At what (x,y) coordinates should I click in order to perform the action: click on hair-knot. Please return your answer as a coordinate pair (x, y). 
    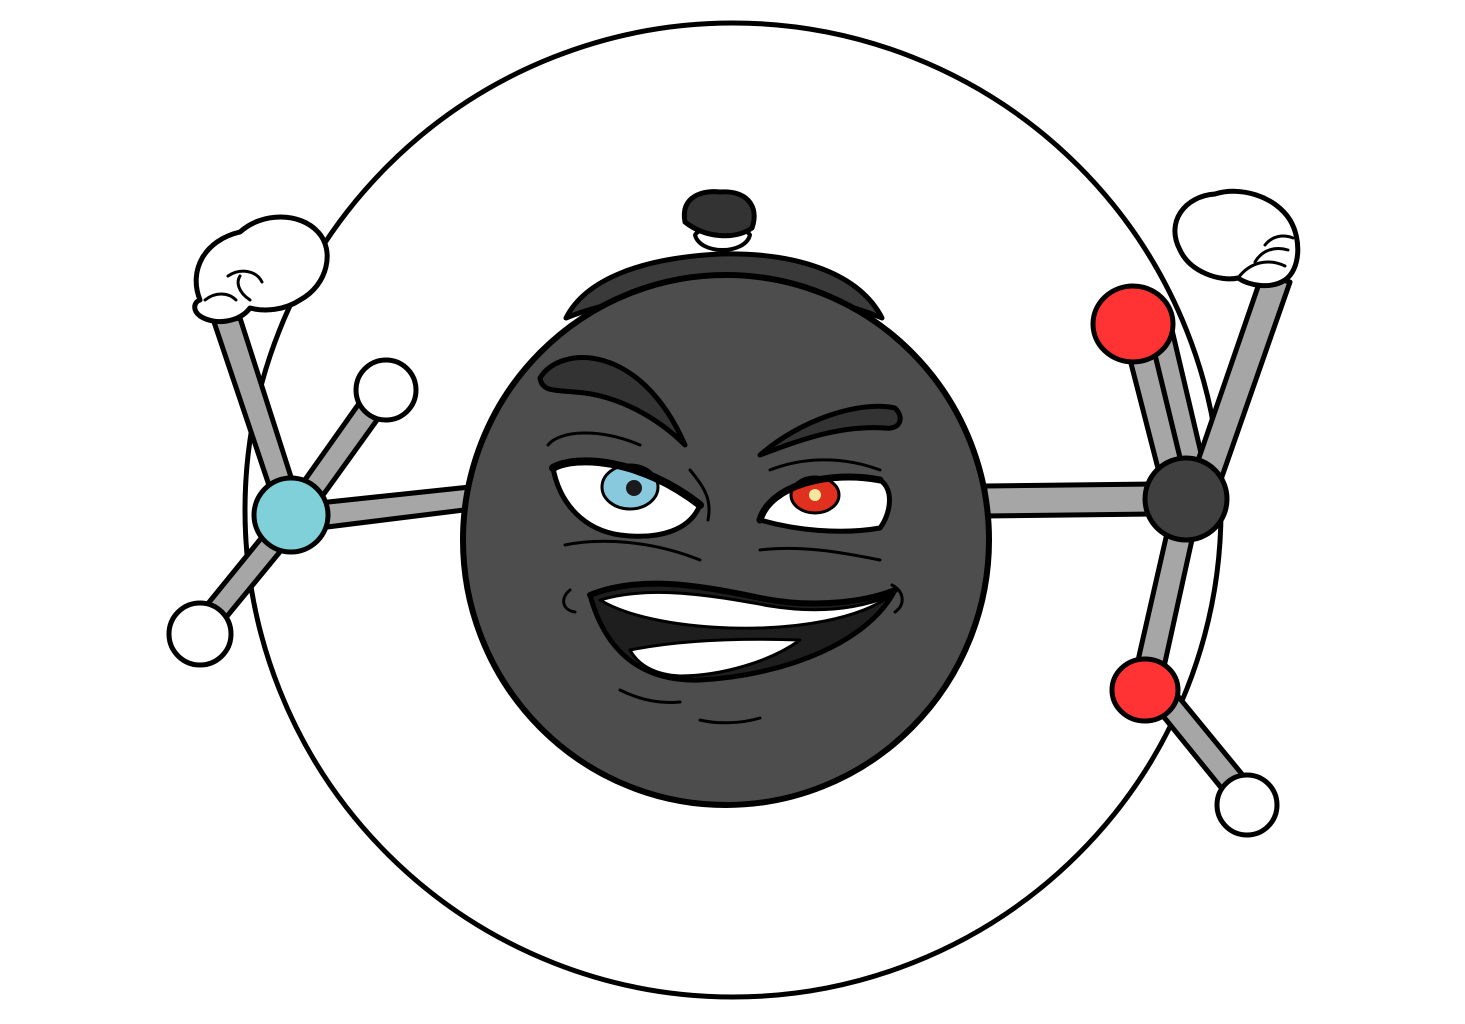
    Looking at the image, I should click on (719, 214).